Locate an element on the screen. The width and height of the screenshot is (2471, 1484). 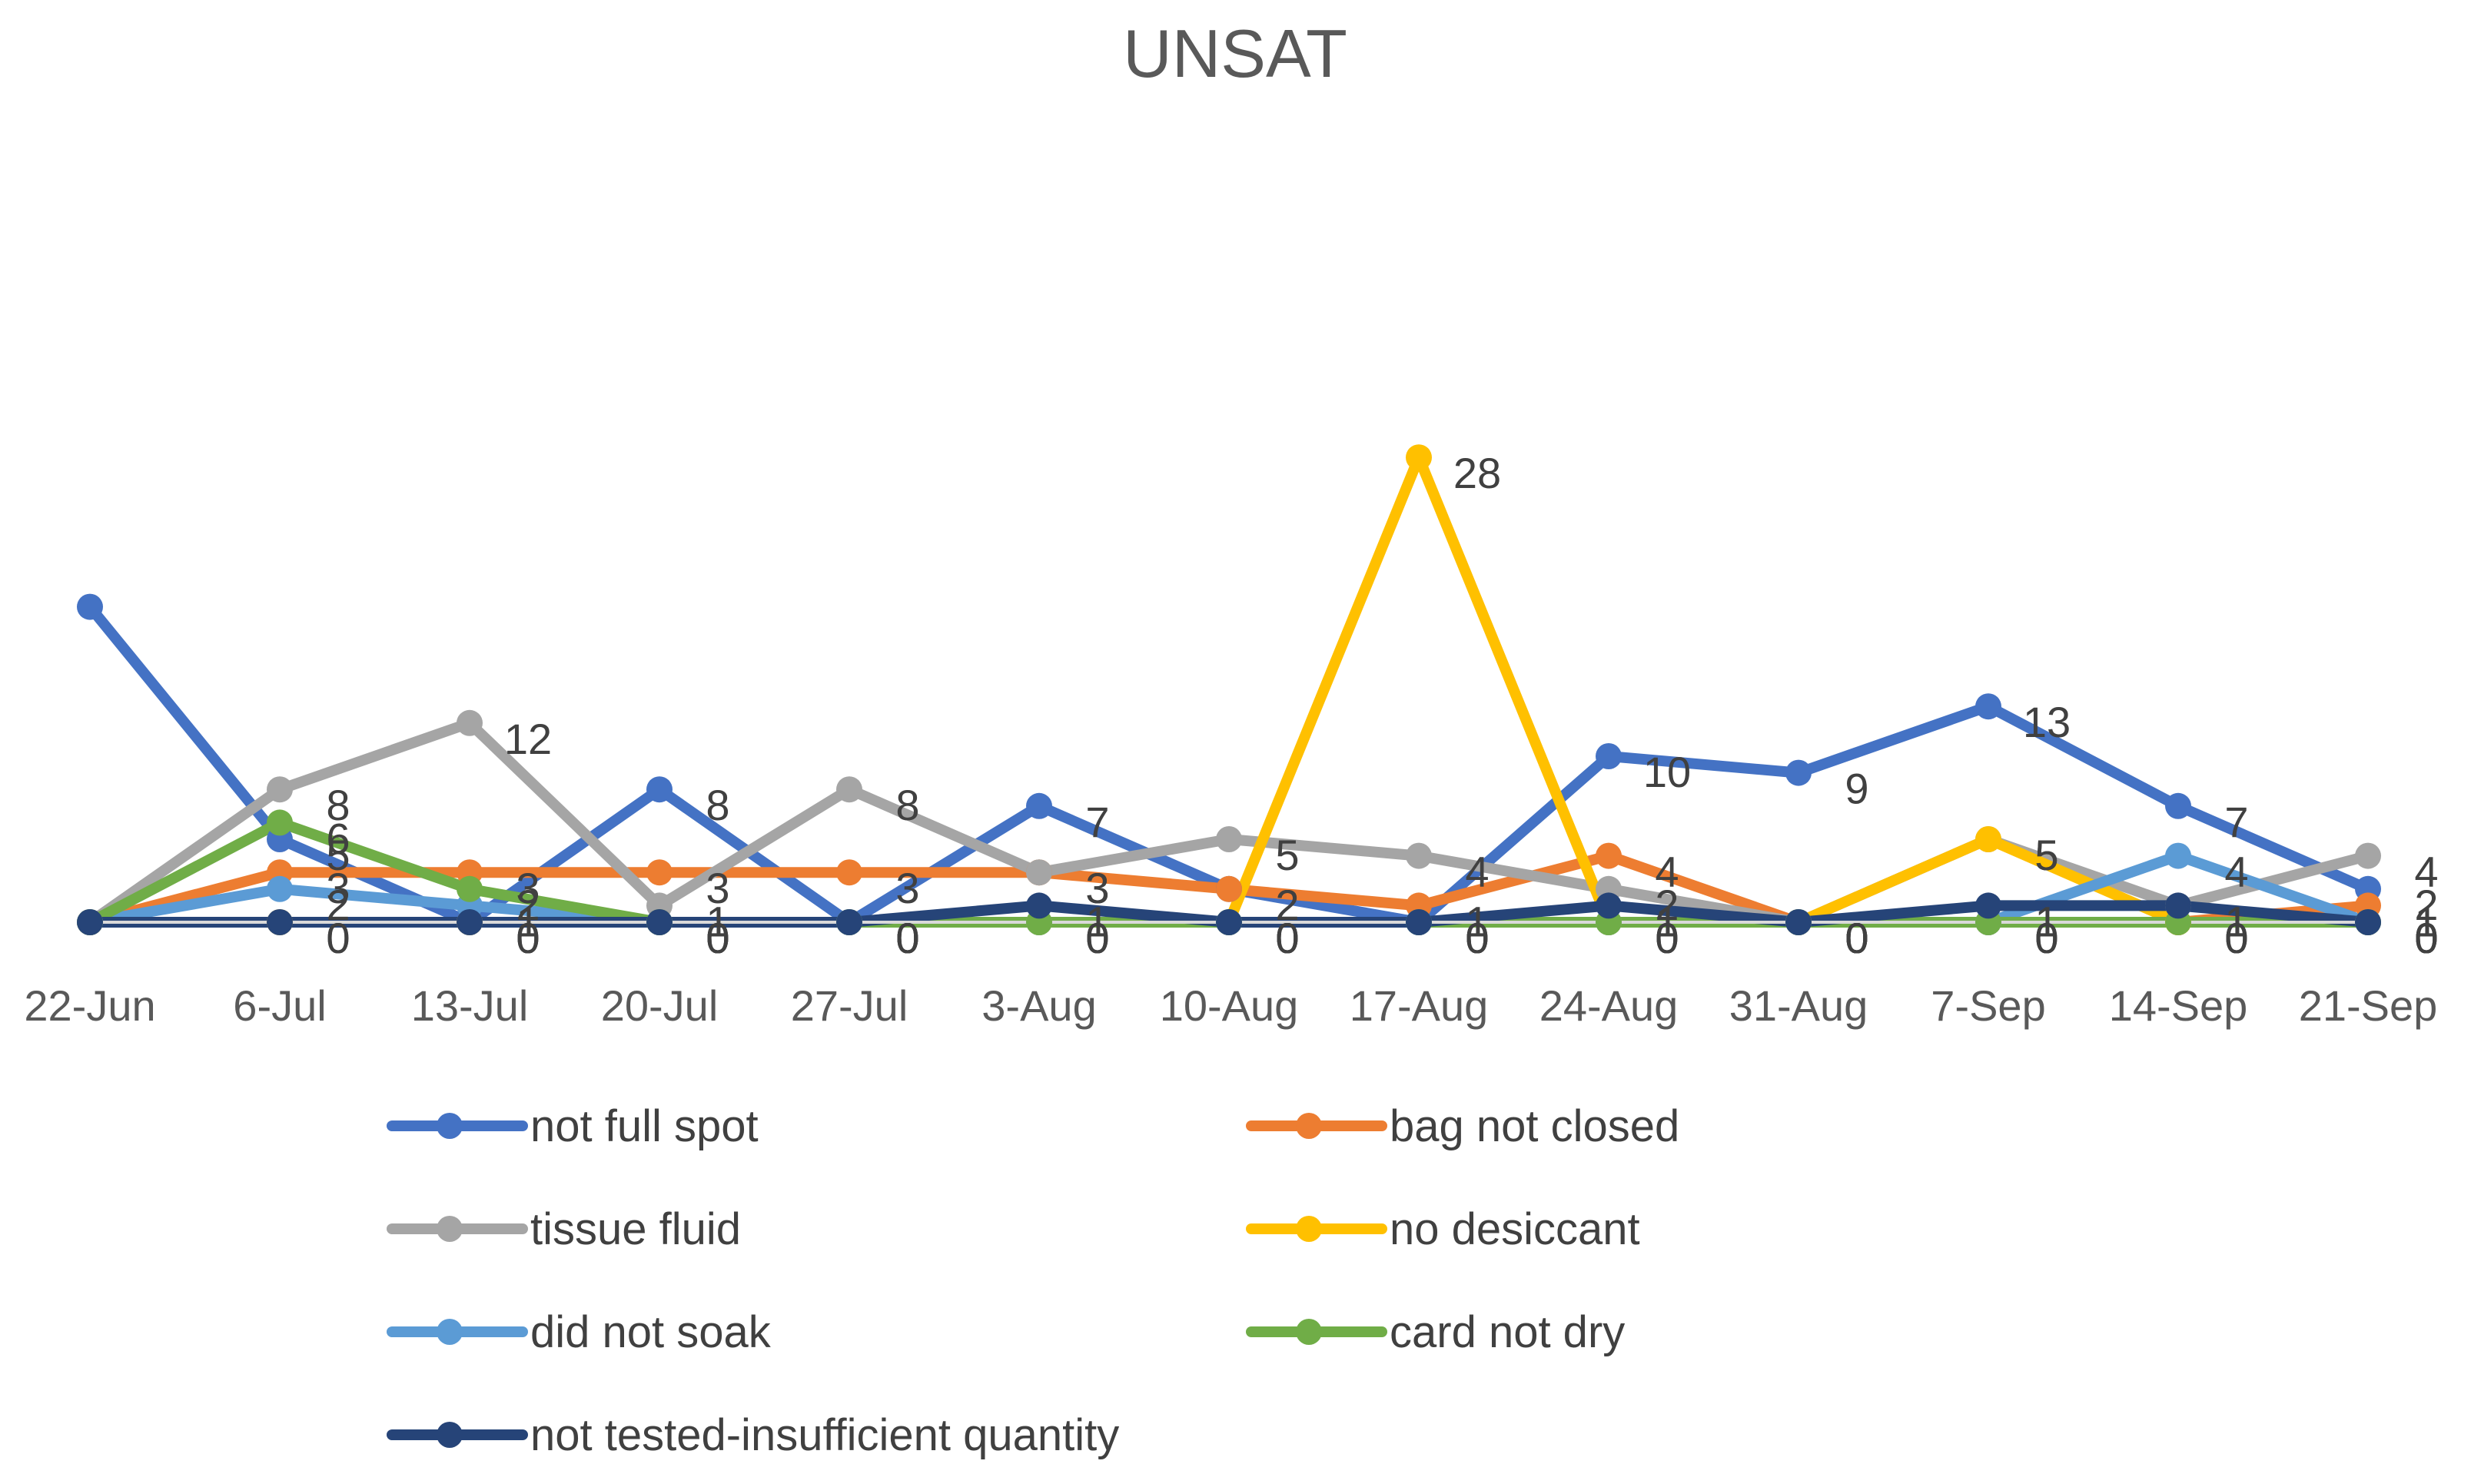
x-tick-label: 14-Sep is located at coordinates (2178, 1005).